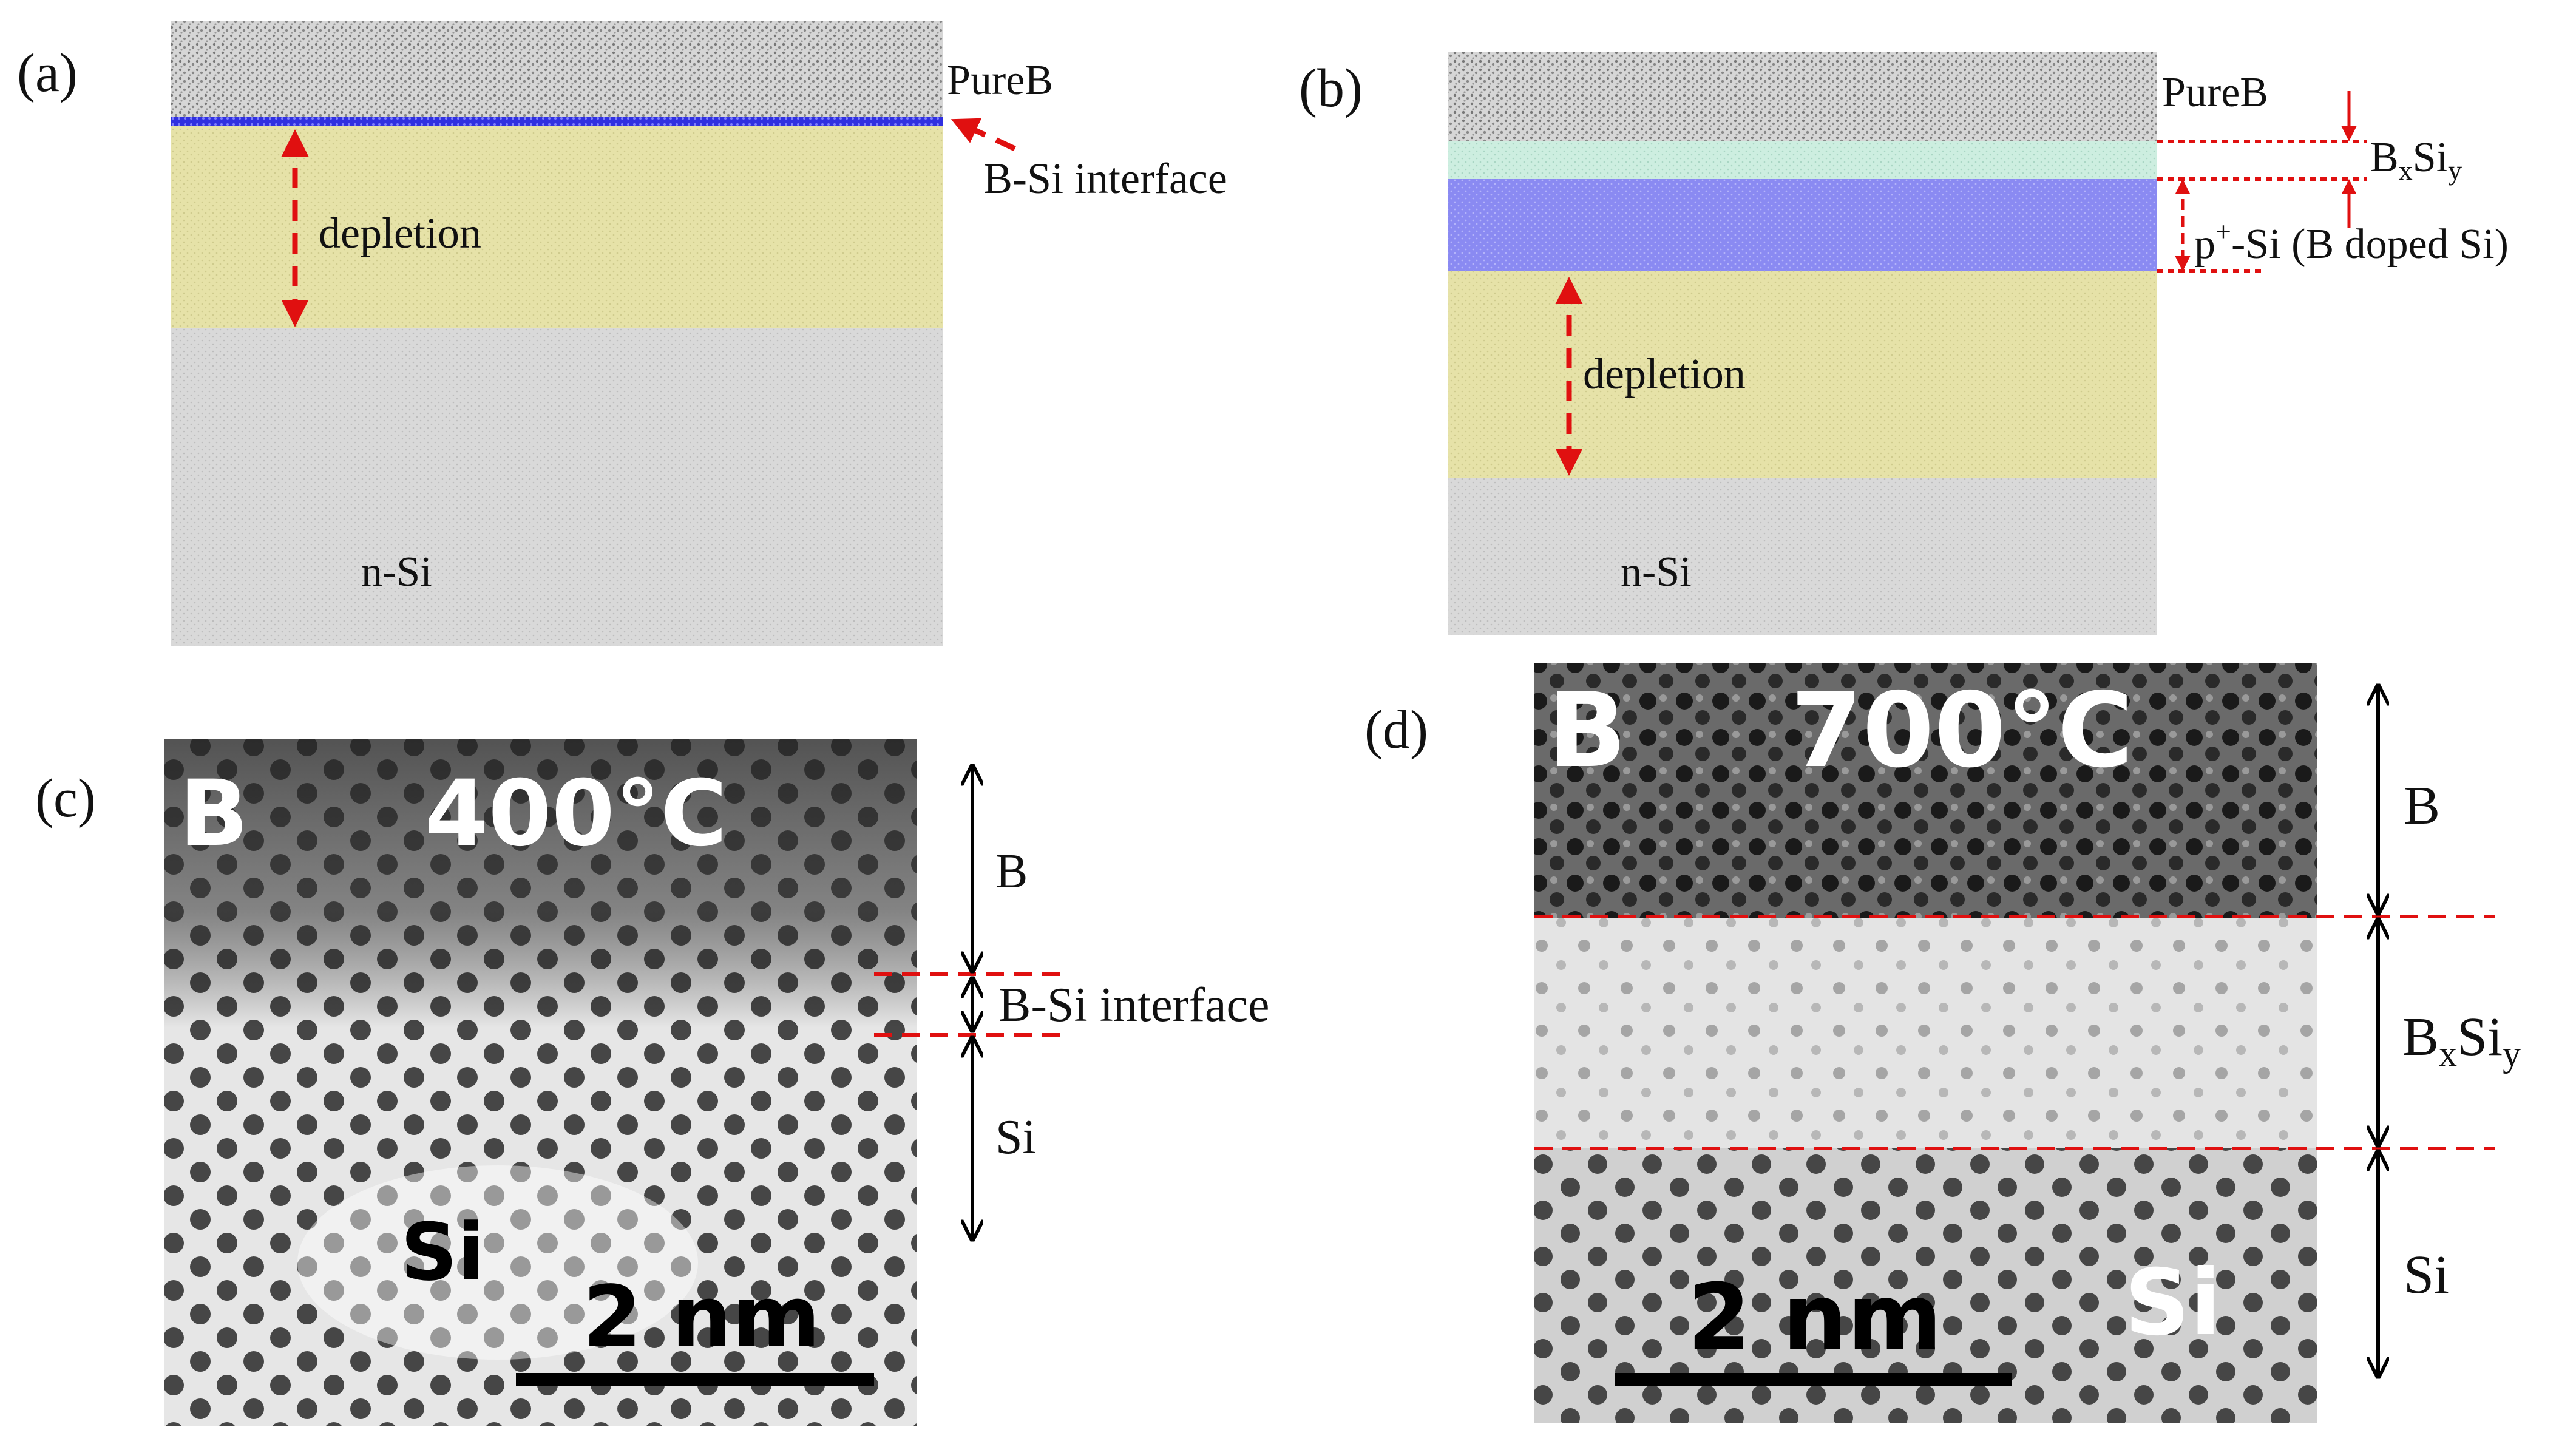 The height and width of the screenshot is (1447, 2576). What do you see at coordinates (2422, 806) in the screenshot?
I see `b-label-d: B` at bounding box center [2422, 806].